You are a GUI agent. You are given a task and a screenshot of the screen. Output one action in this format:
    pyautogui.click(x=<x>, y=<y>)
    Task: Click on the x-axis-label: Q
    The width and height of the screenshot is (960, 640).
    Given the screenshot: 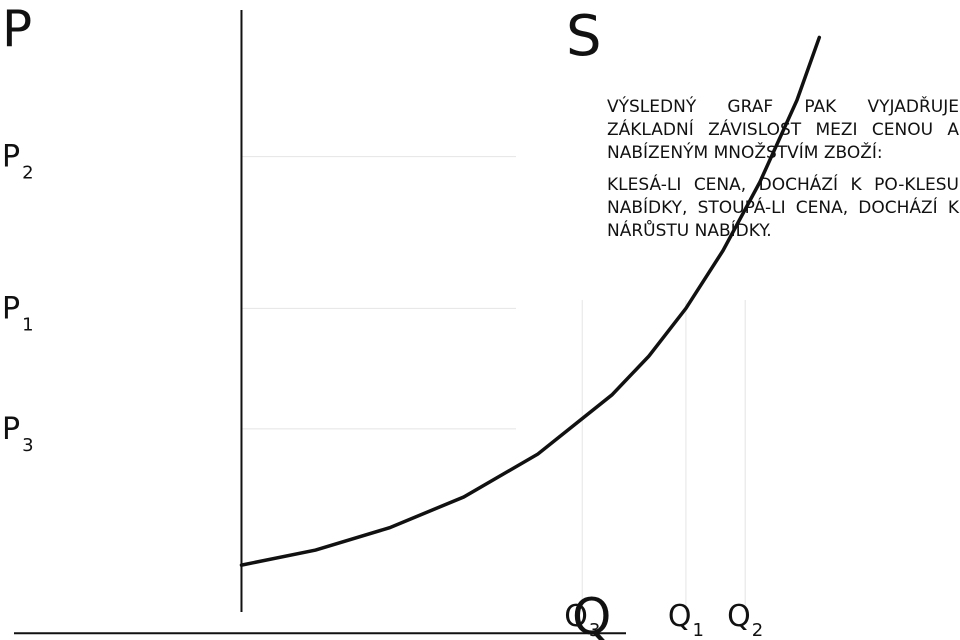 What is the action you would take?
    pyautogui.click(x=591, y=614)
    